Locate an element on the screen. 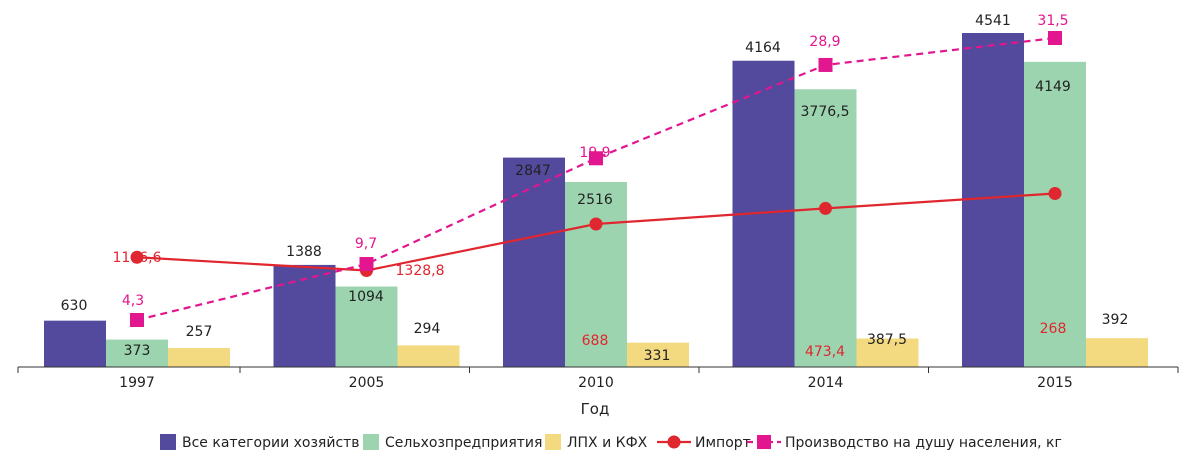 This screenshot has width=1200, height=463. bar-label-0-0: 630 is located at coordinates (74, 306).